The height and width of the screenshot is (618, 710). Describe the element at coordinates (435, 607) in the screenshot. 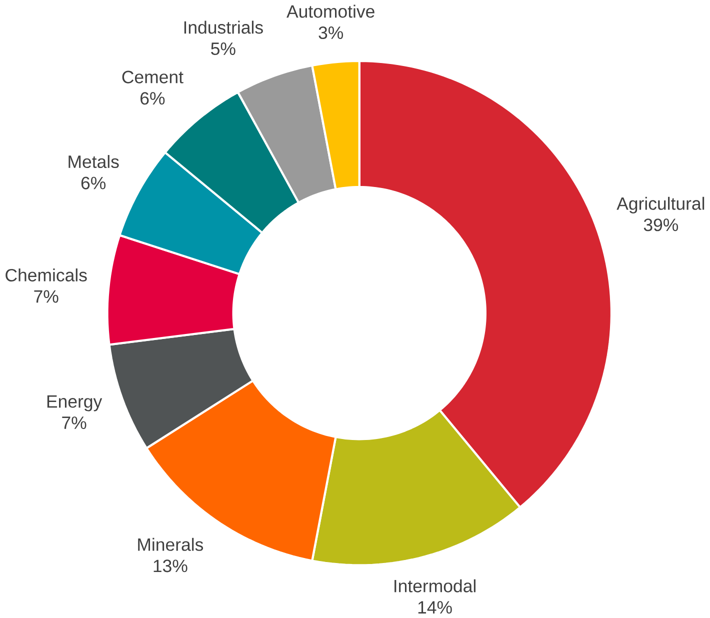

I see `data-label: 14%` at that location.